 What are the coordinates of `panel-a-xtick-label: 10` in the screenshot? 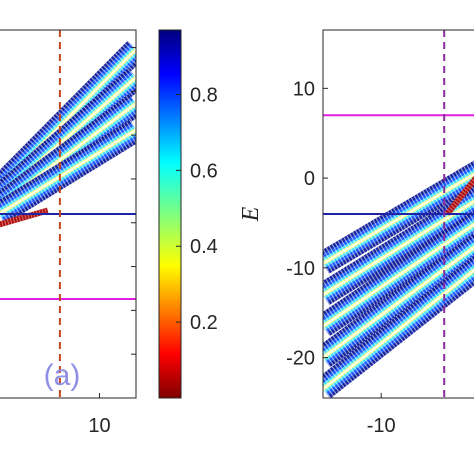 It's located at (99, 426).